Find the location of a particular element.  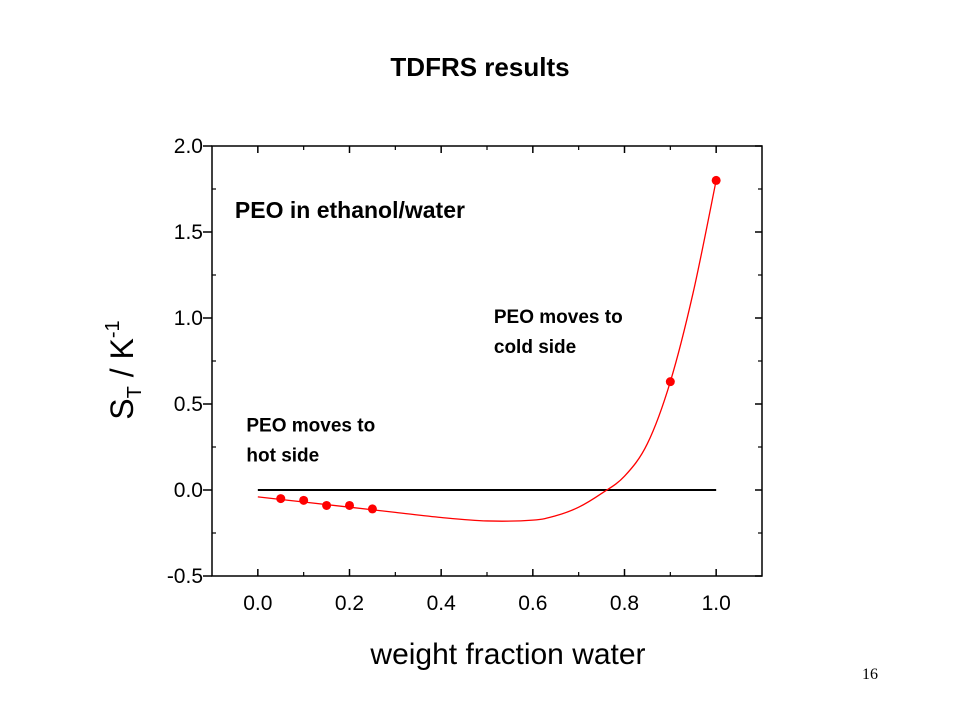

y-label-sup: -1 is located at coordinates (113, 329).